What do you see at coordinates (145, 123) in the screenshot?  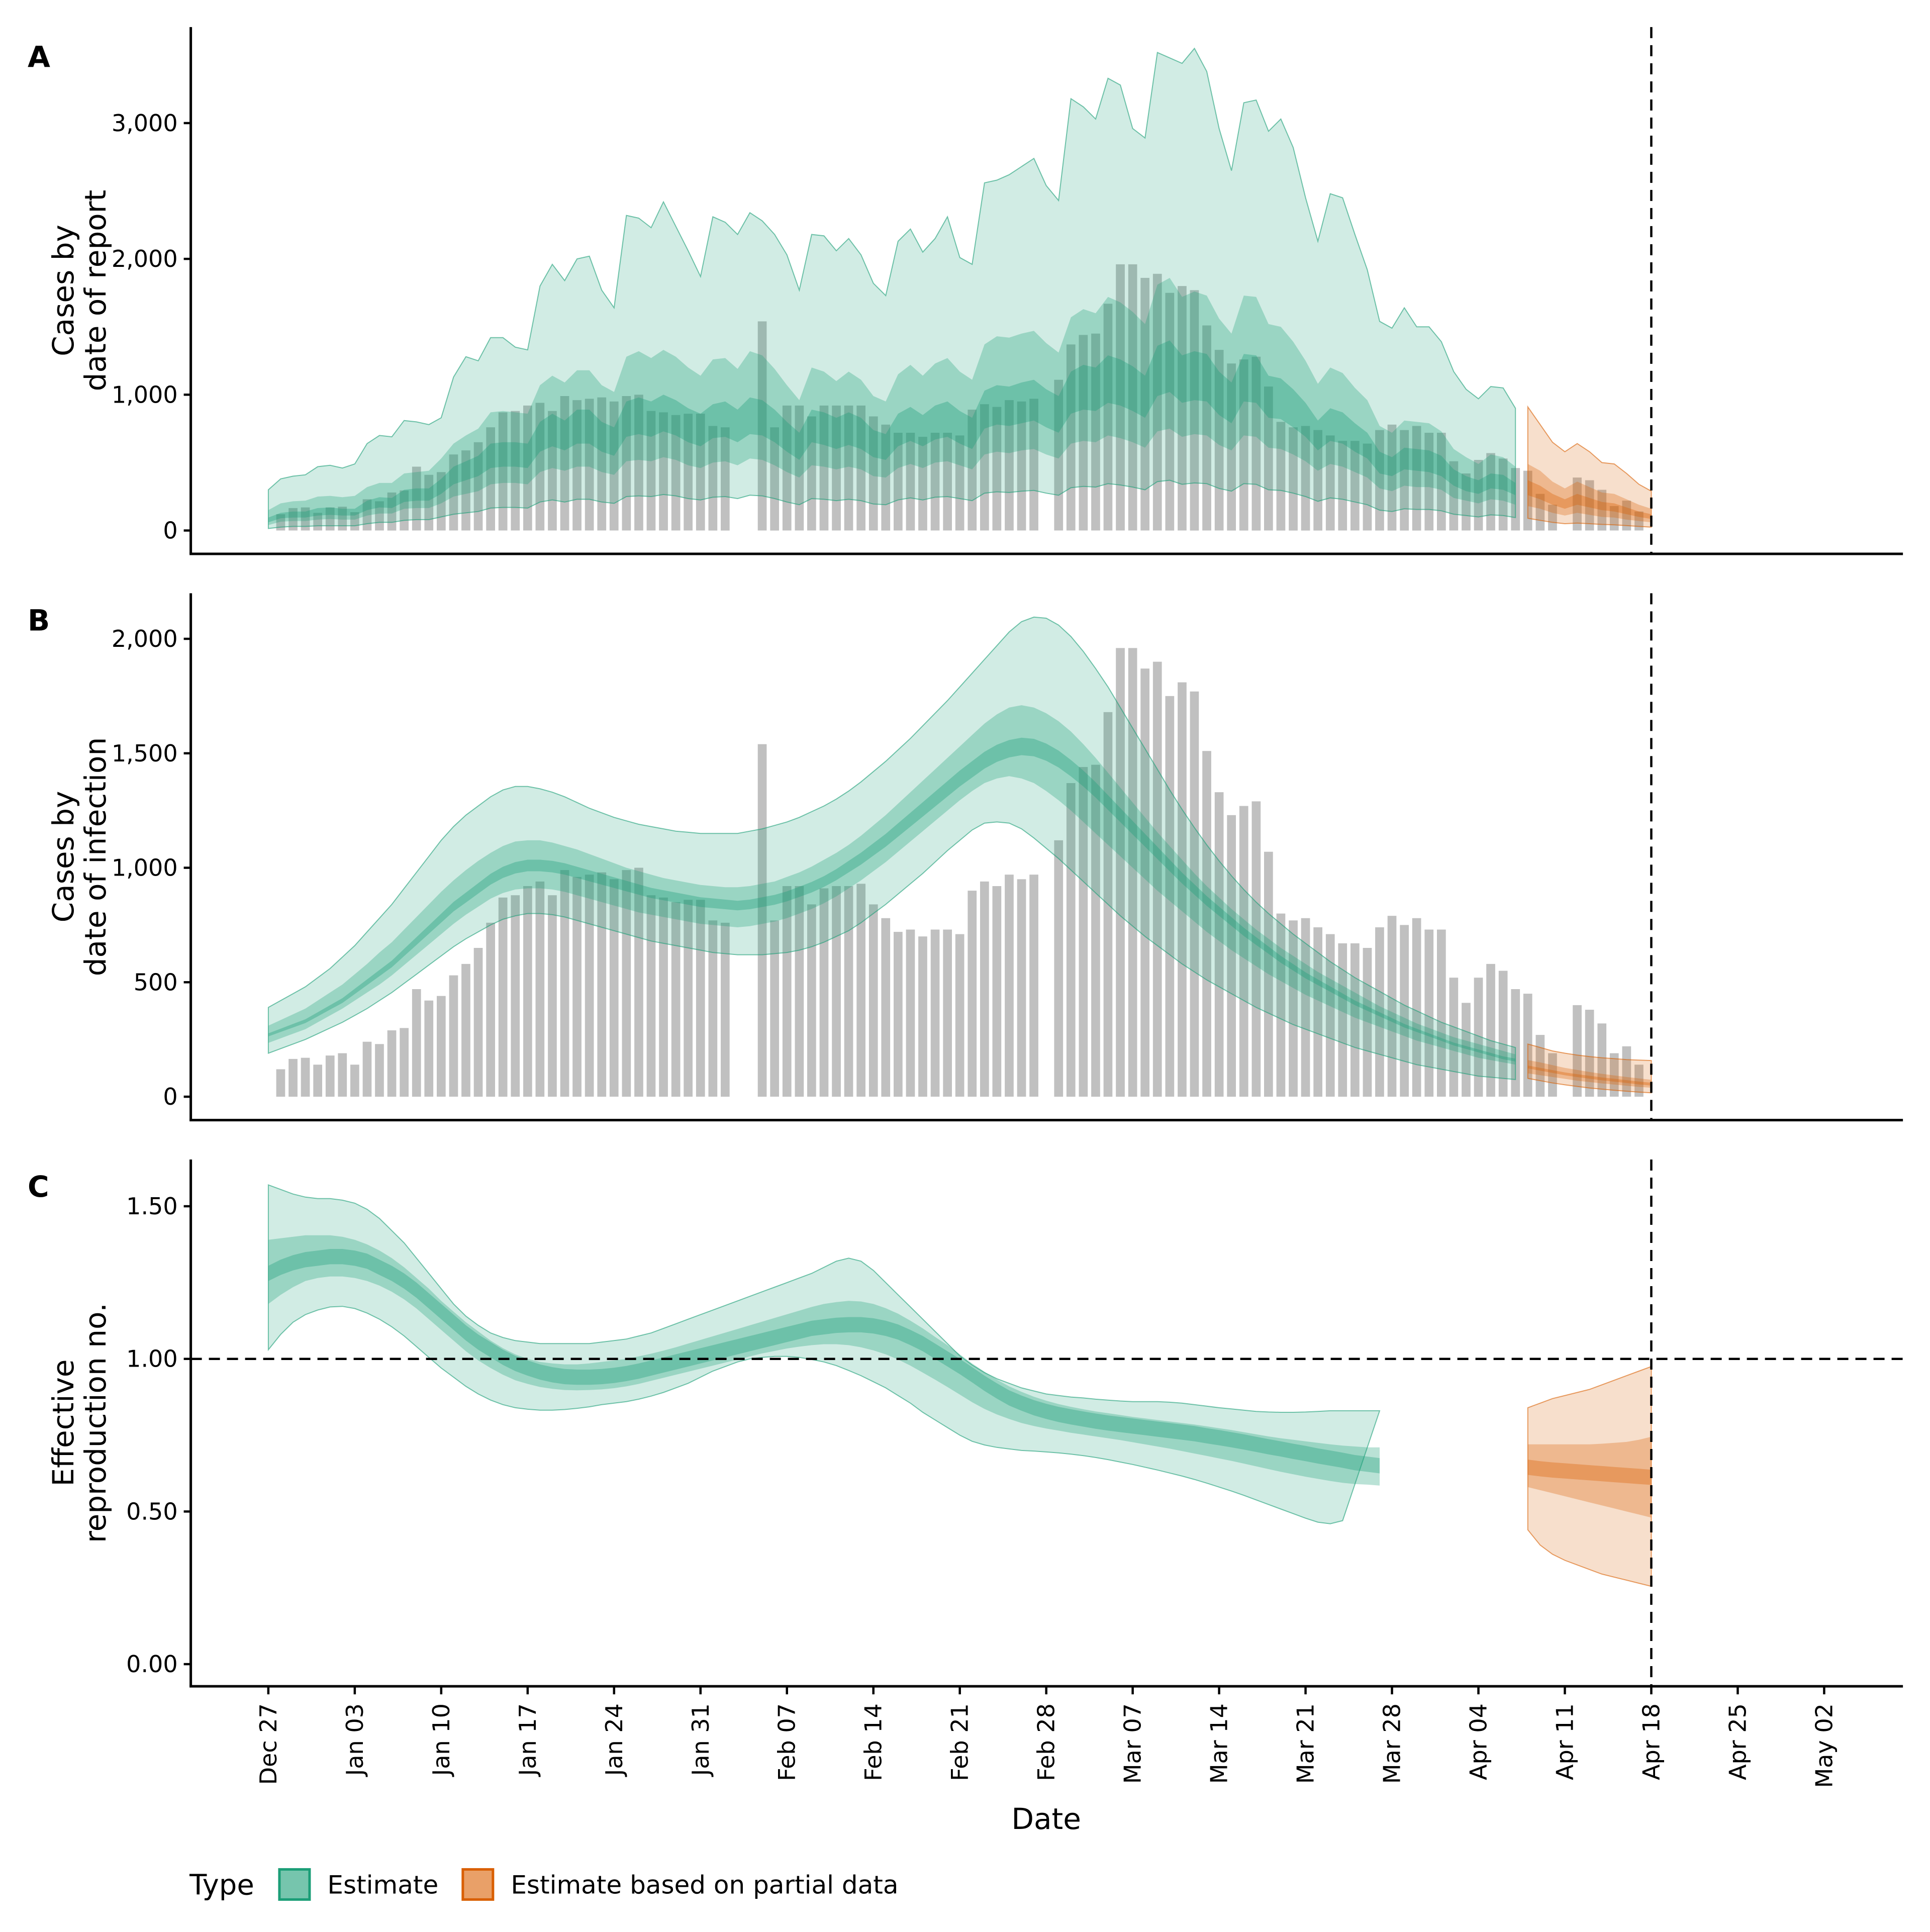 I see `y-tick-label: 3,000` at bounding box center [145, 123].